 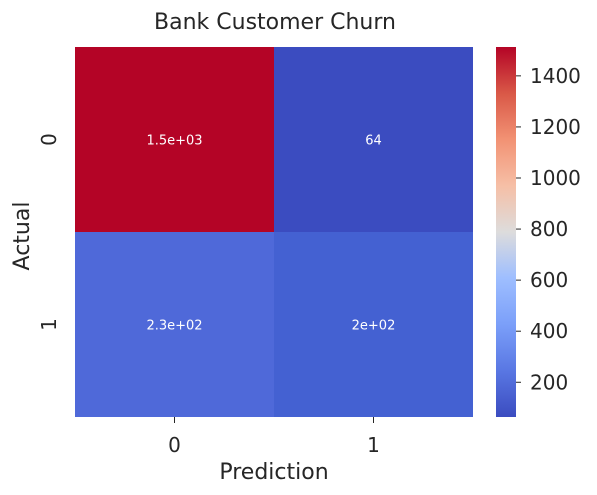 What do you see at coordinates (549, 280) in the screenshot?
I see `colorbar-tick-label: 600` at bounding box center [549, 280].